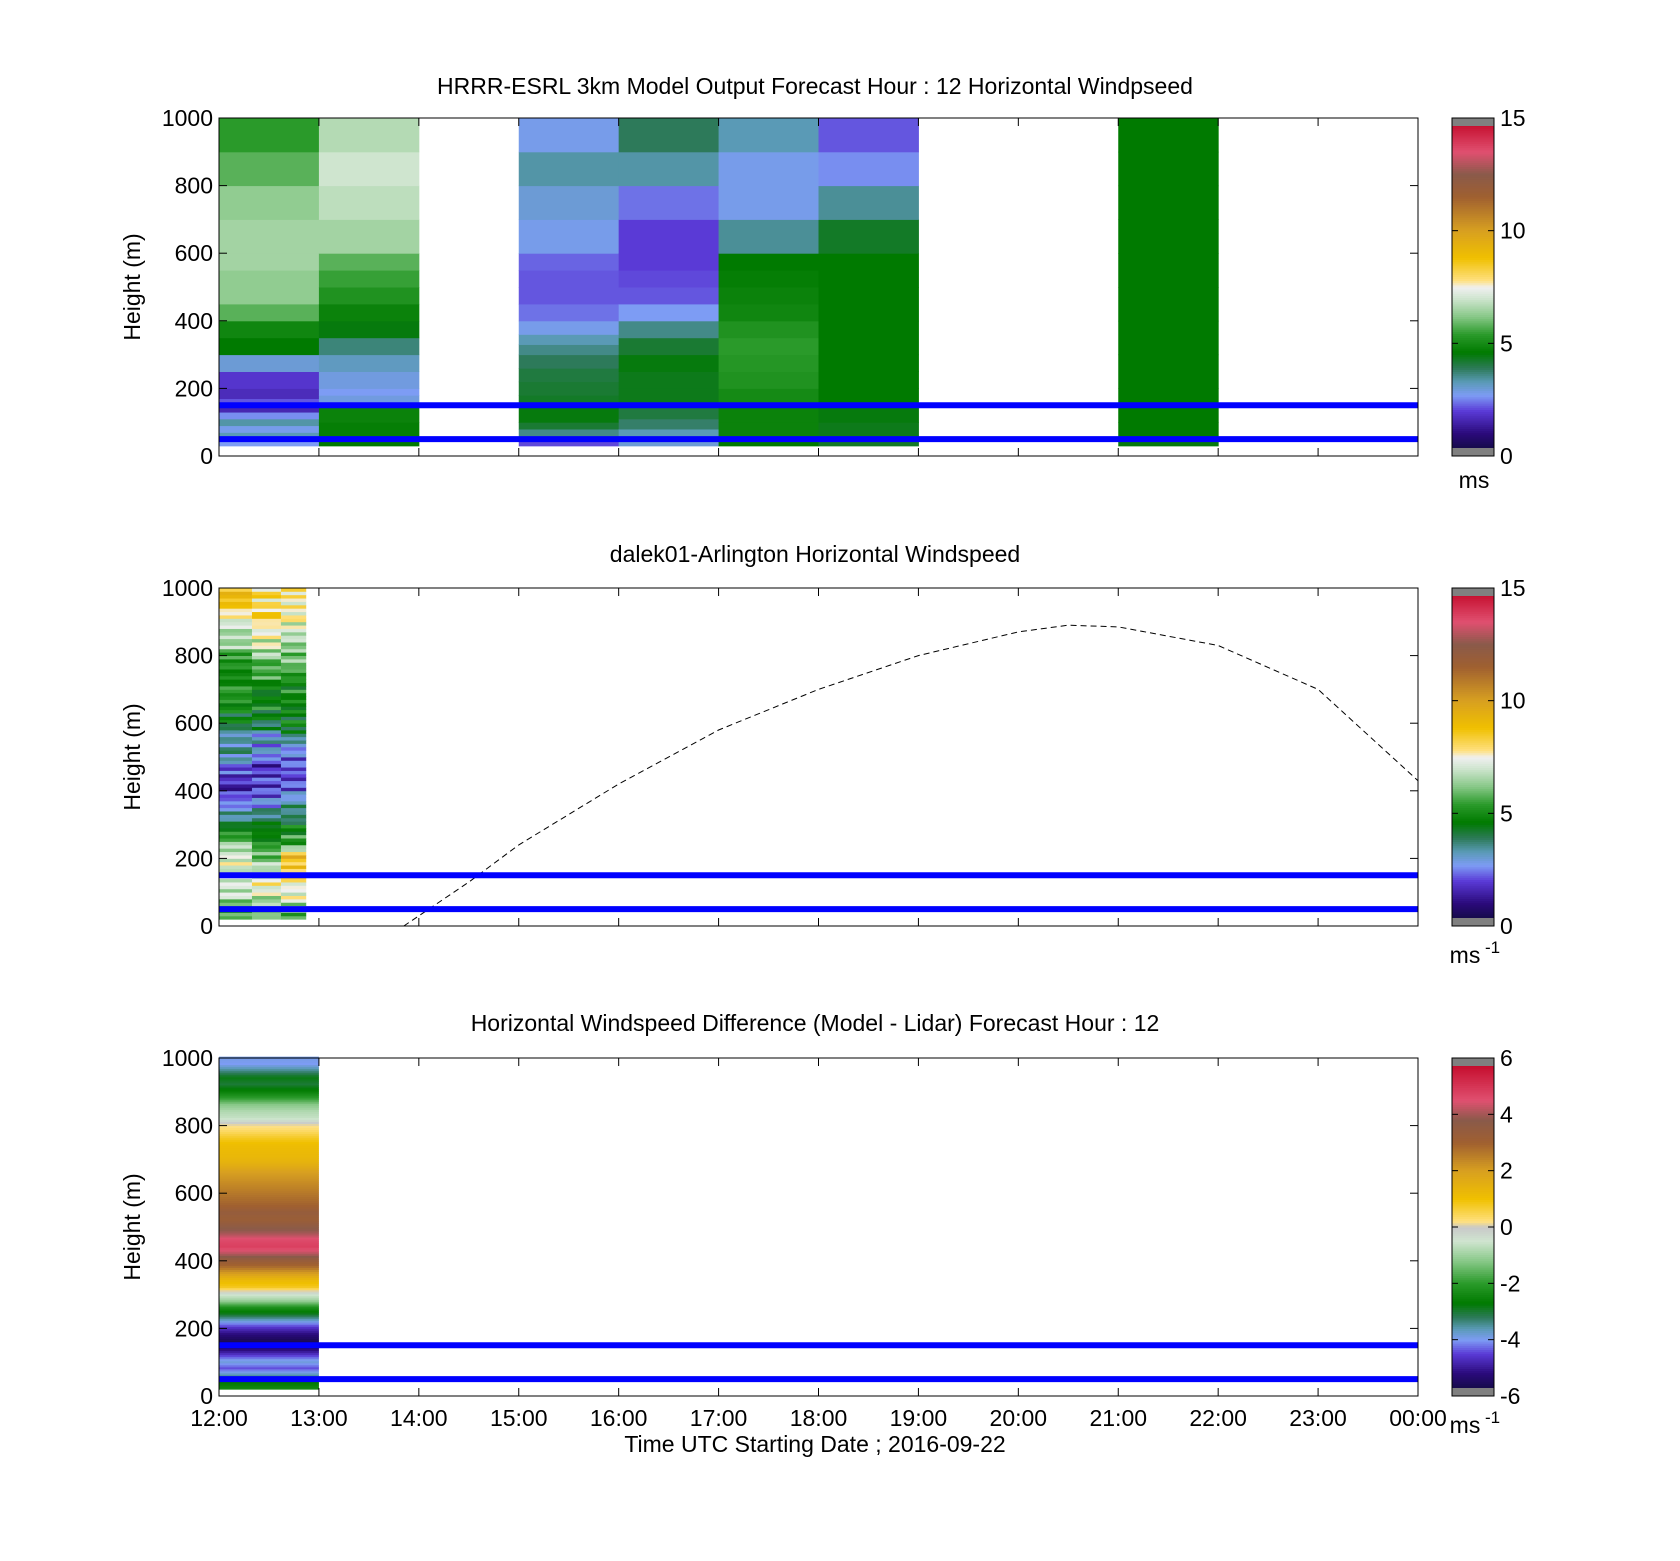  Describe the element at coordinates (194, 321) in the screenshot. I see `y-tick-label: 400` at that location.